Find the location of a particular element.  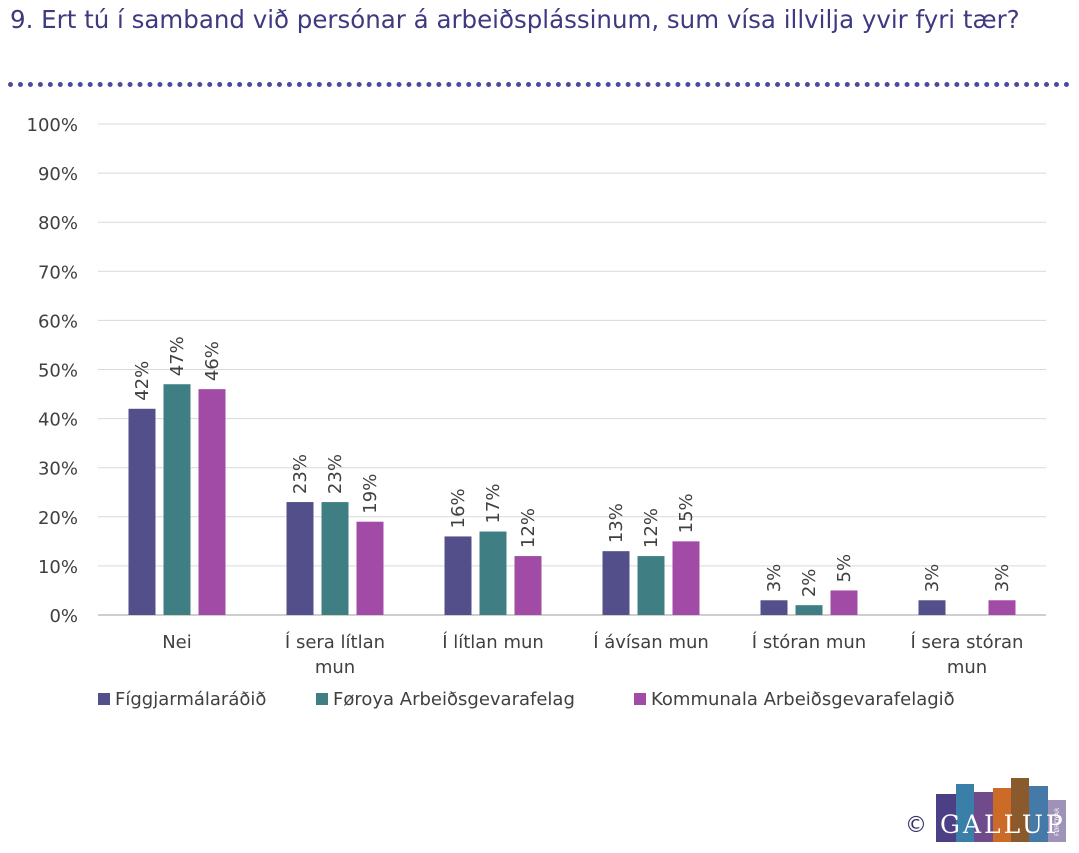

data-label: 13% is located at coordinates (616, 523).